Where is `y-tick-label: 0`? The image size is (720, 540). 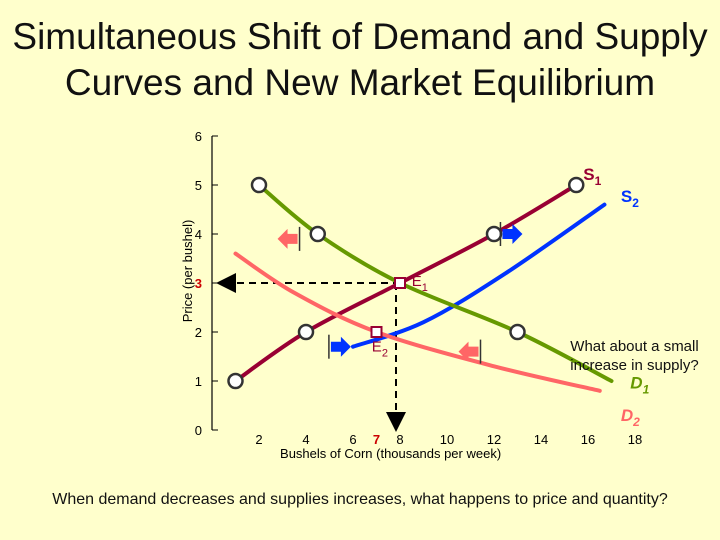 y-tick-label: 0 is located at coordinates (198, 430).